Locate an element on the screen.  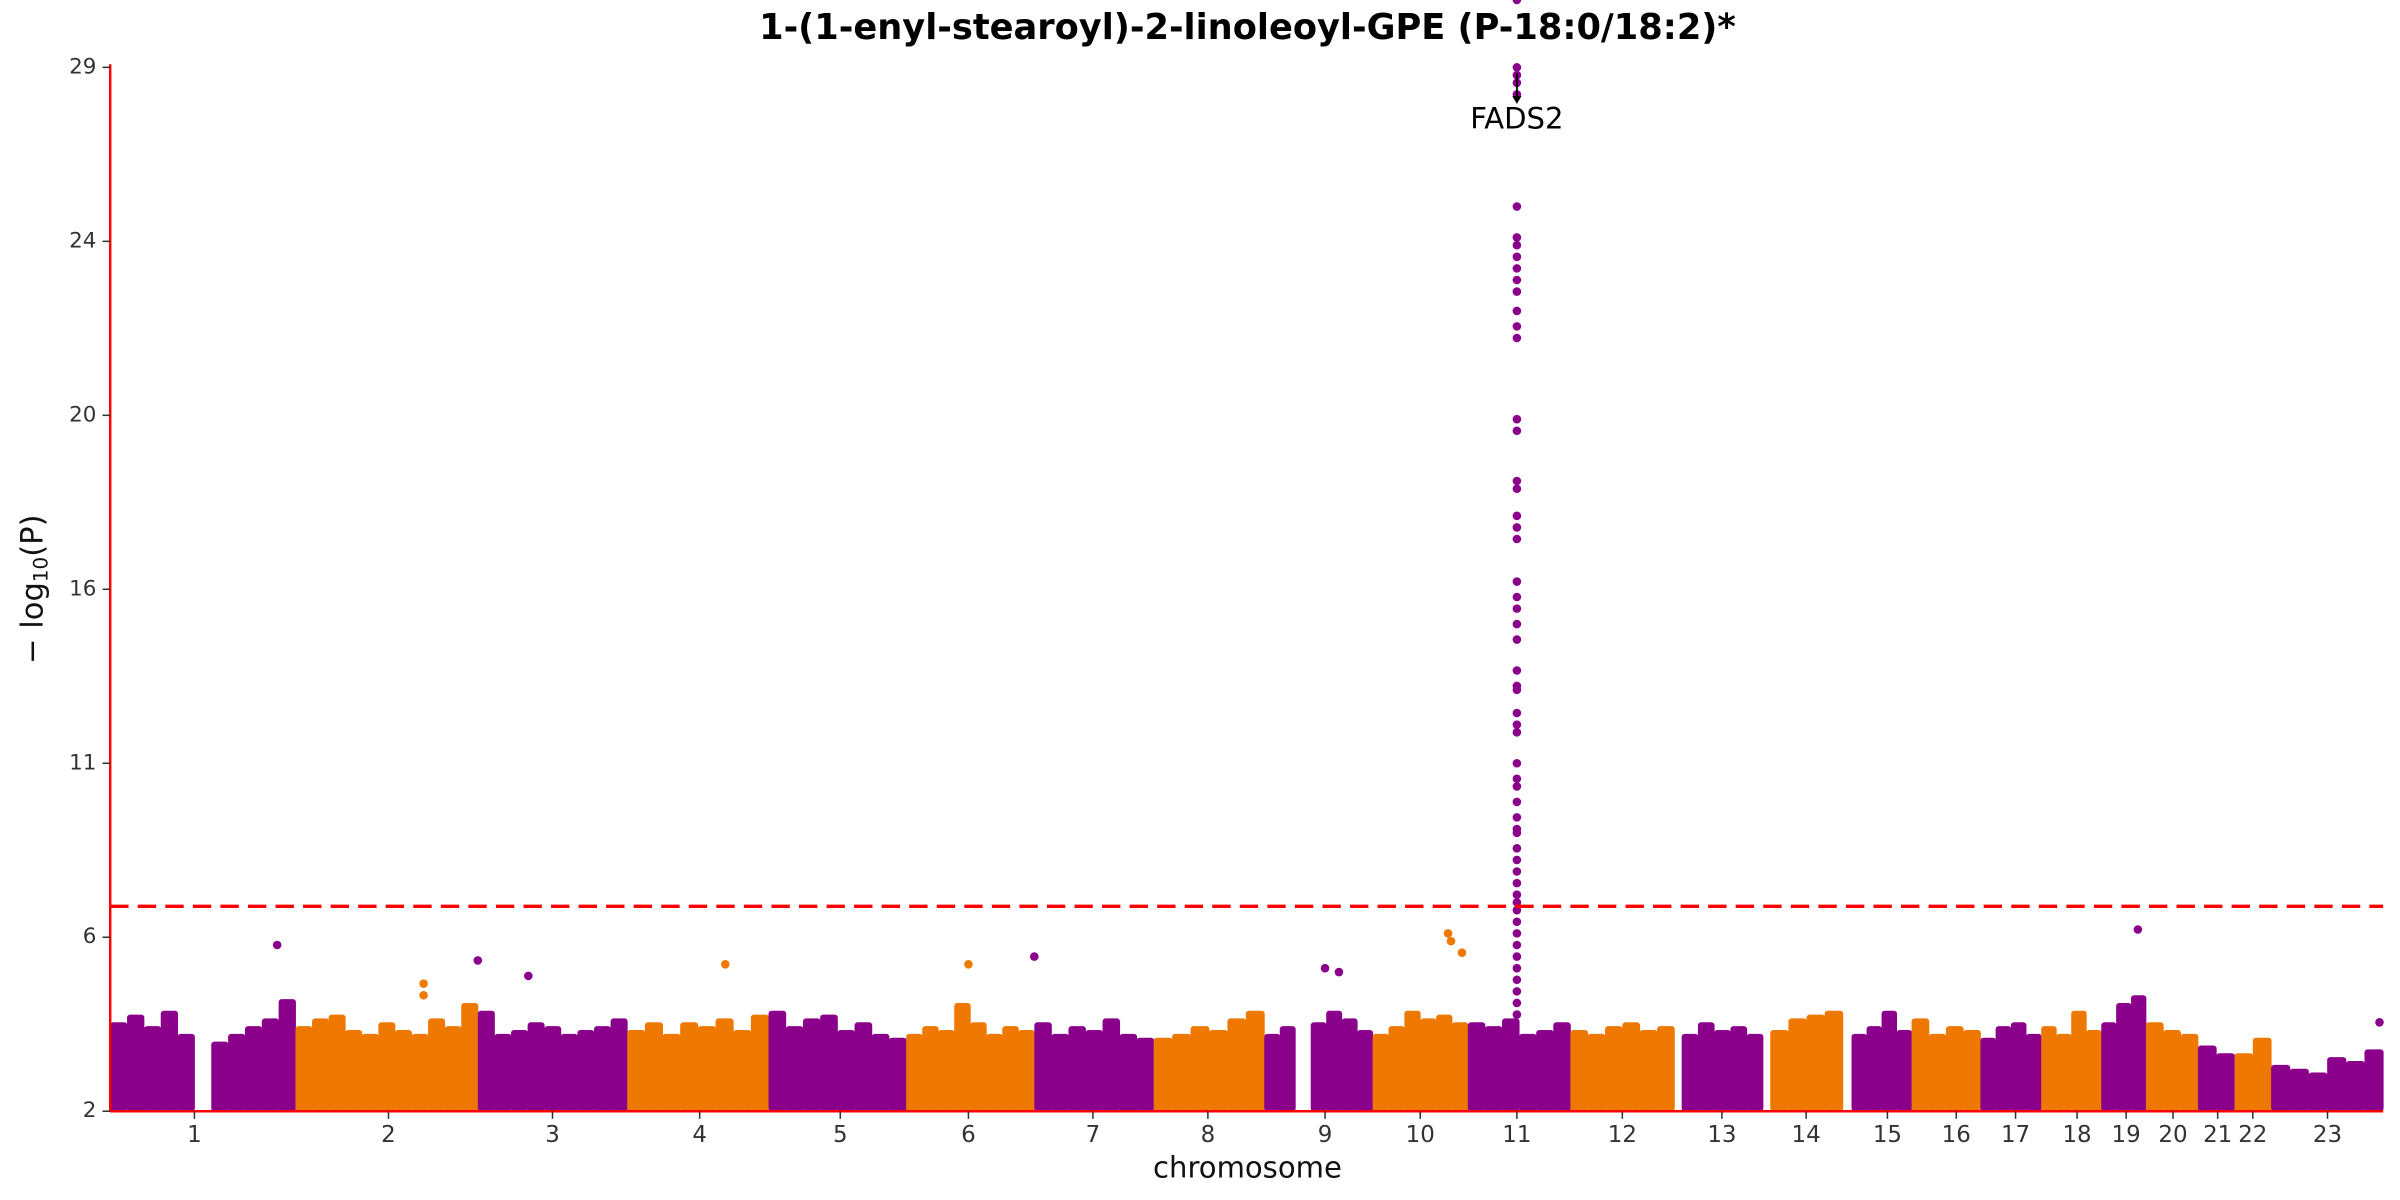
y-label-sub: 10 is located at coordinates (40, 569).